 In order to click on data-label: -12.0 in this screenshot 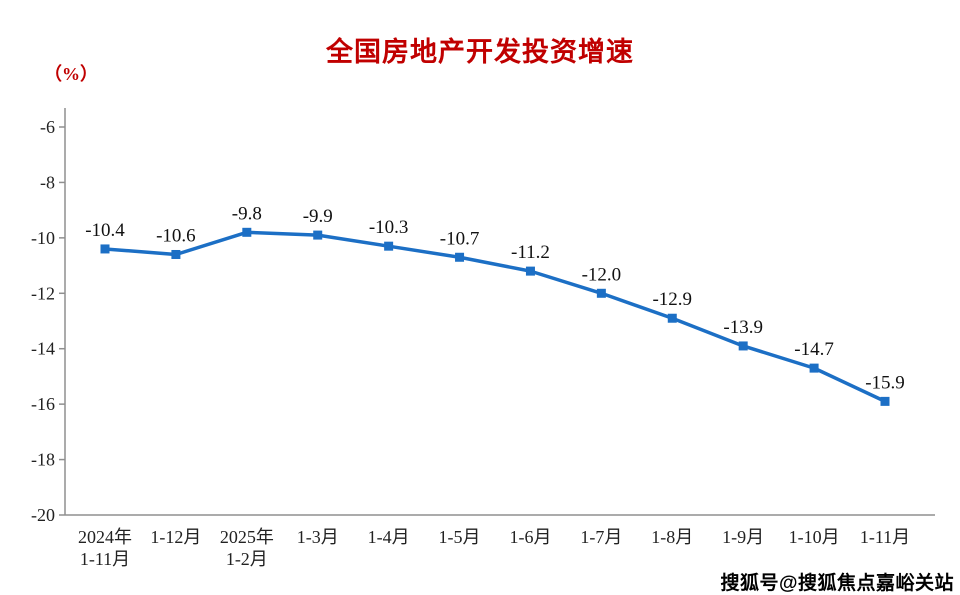, I will do `click(602, 274)`.